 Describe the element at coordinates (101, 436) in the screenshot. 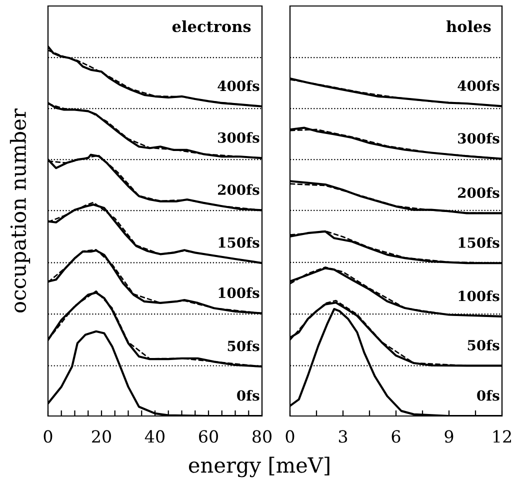

I see `x-tick-label: 20` at that location.